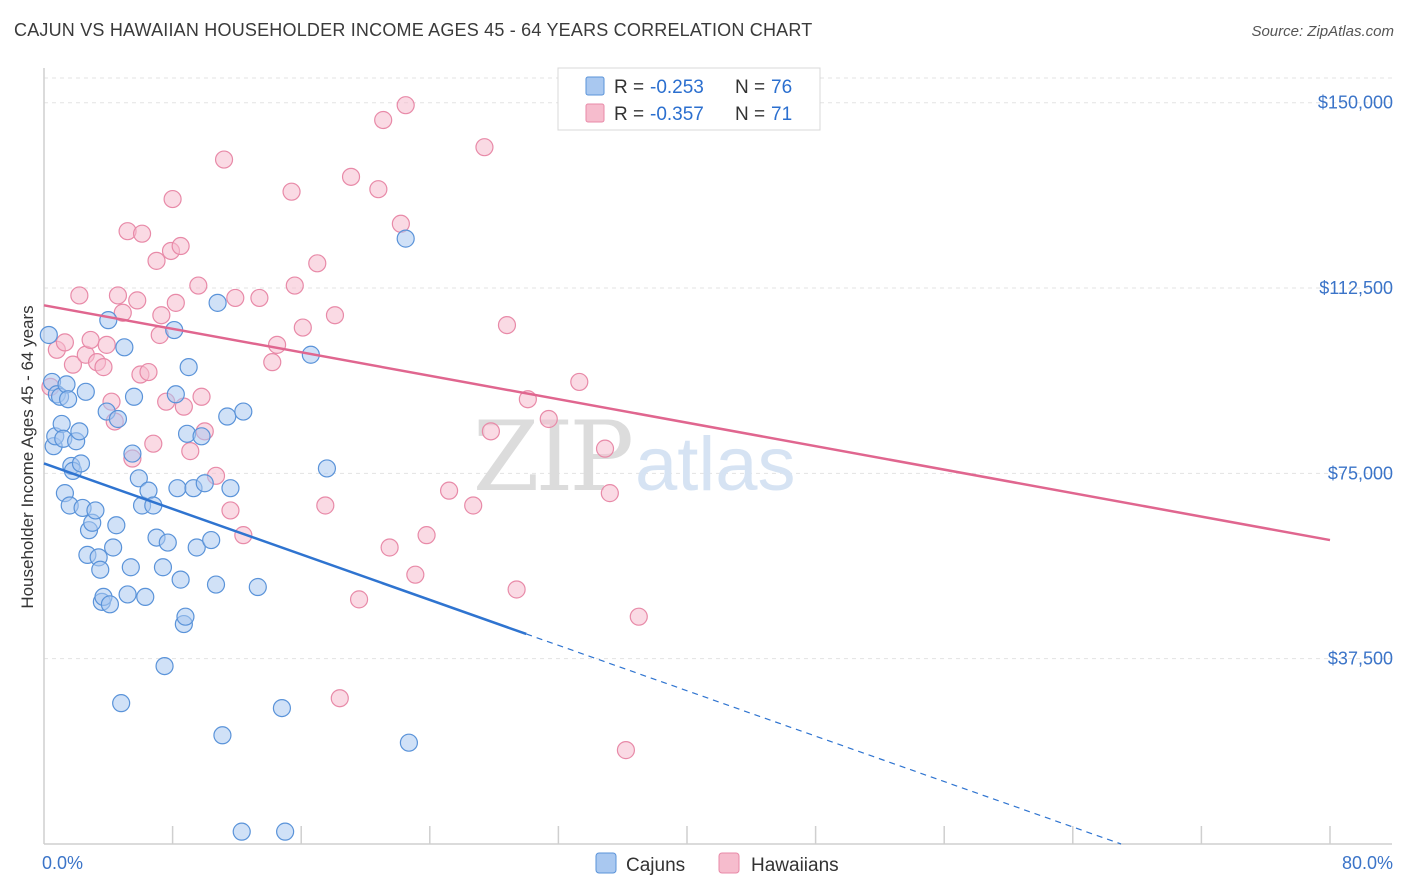 Image resolution: width=1406 pixels, height=892 pixels. What do you see at coordinates (629, 87) in the screenshot?
I see `legend-cajuns-r-label: R =` at bounding box center [629, 87].